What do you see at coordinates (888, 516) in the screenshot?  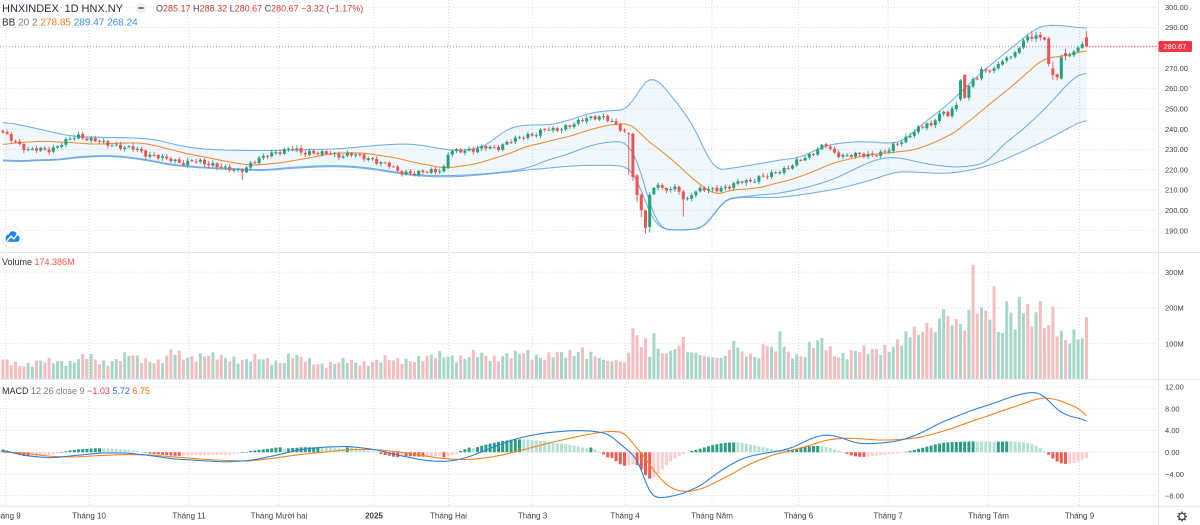 I see `svg-text: Tháng 7` at bounding box center [888, 516].